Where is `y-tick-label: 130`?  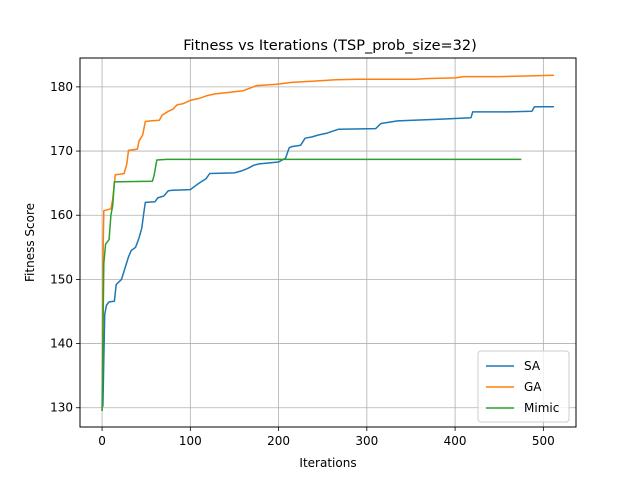
y-tick-label: 130 is located at coordinates (61, 408).